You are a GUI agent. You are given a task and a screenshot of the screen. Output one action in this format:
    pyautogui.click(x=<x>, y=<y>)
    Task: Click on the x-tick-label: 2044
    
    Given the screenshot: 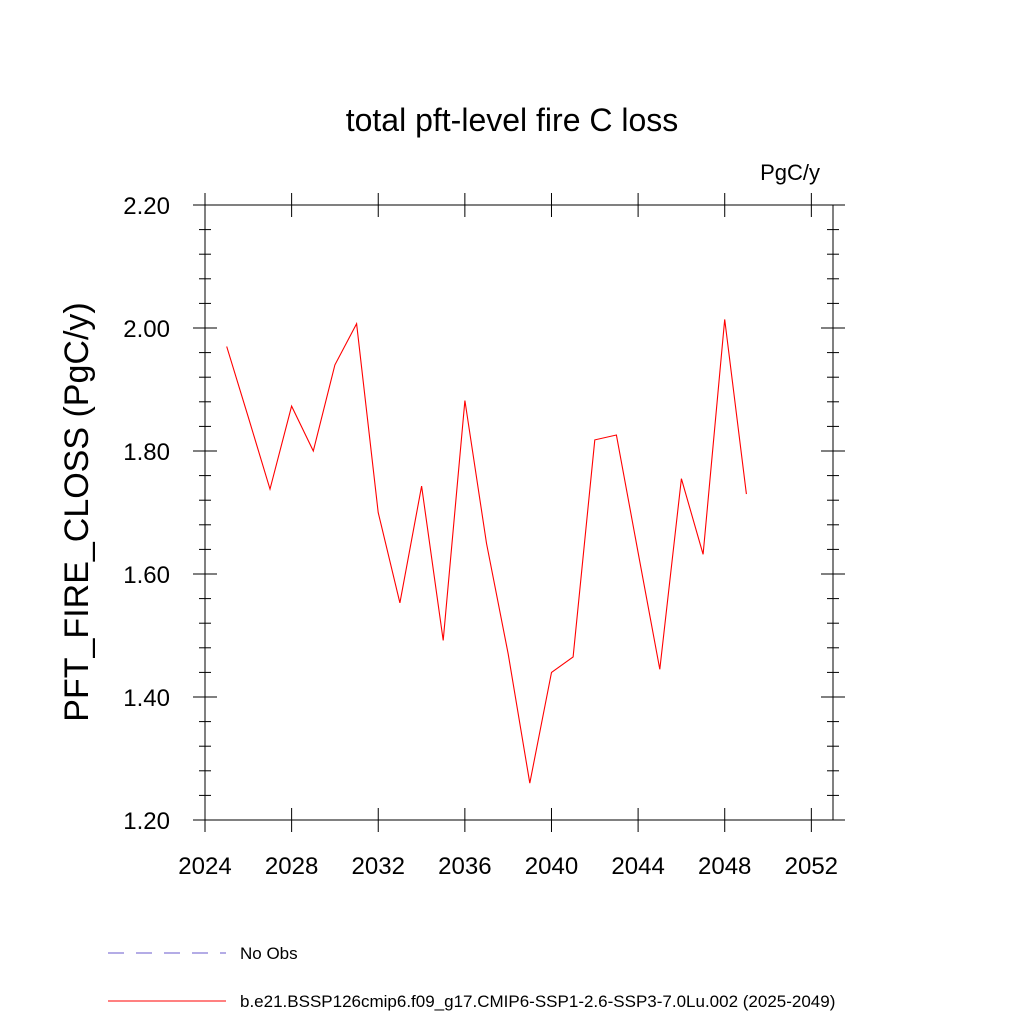 What is the action you would take?
    pyautogui.click(x=637, y=866)
    